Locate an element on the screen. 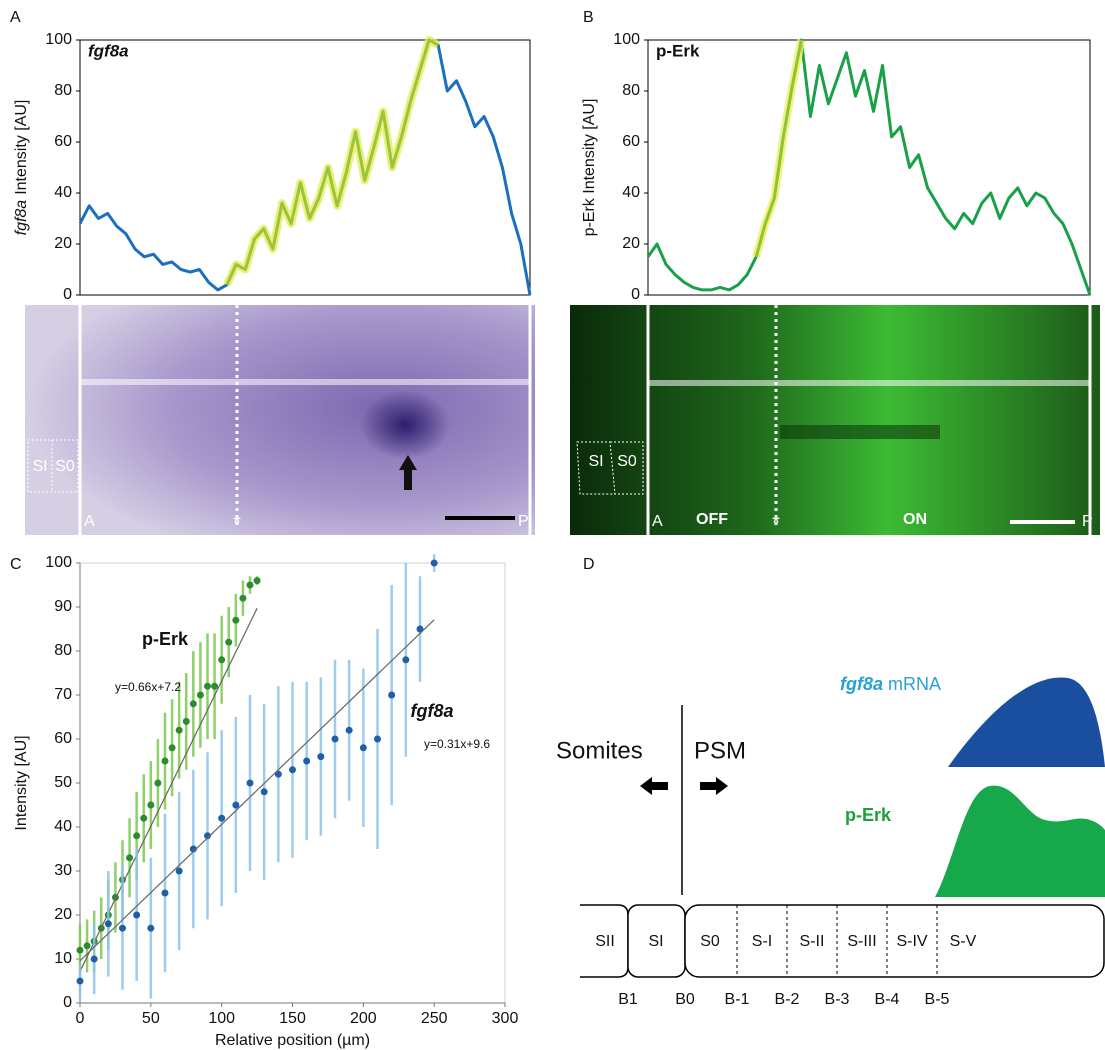 The width and height of the screenshot is (1105, 1050). y-axis-label: fgf8a Intensity [AU] is located at coordinates (21, 168).